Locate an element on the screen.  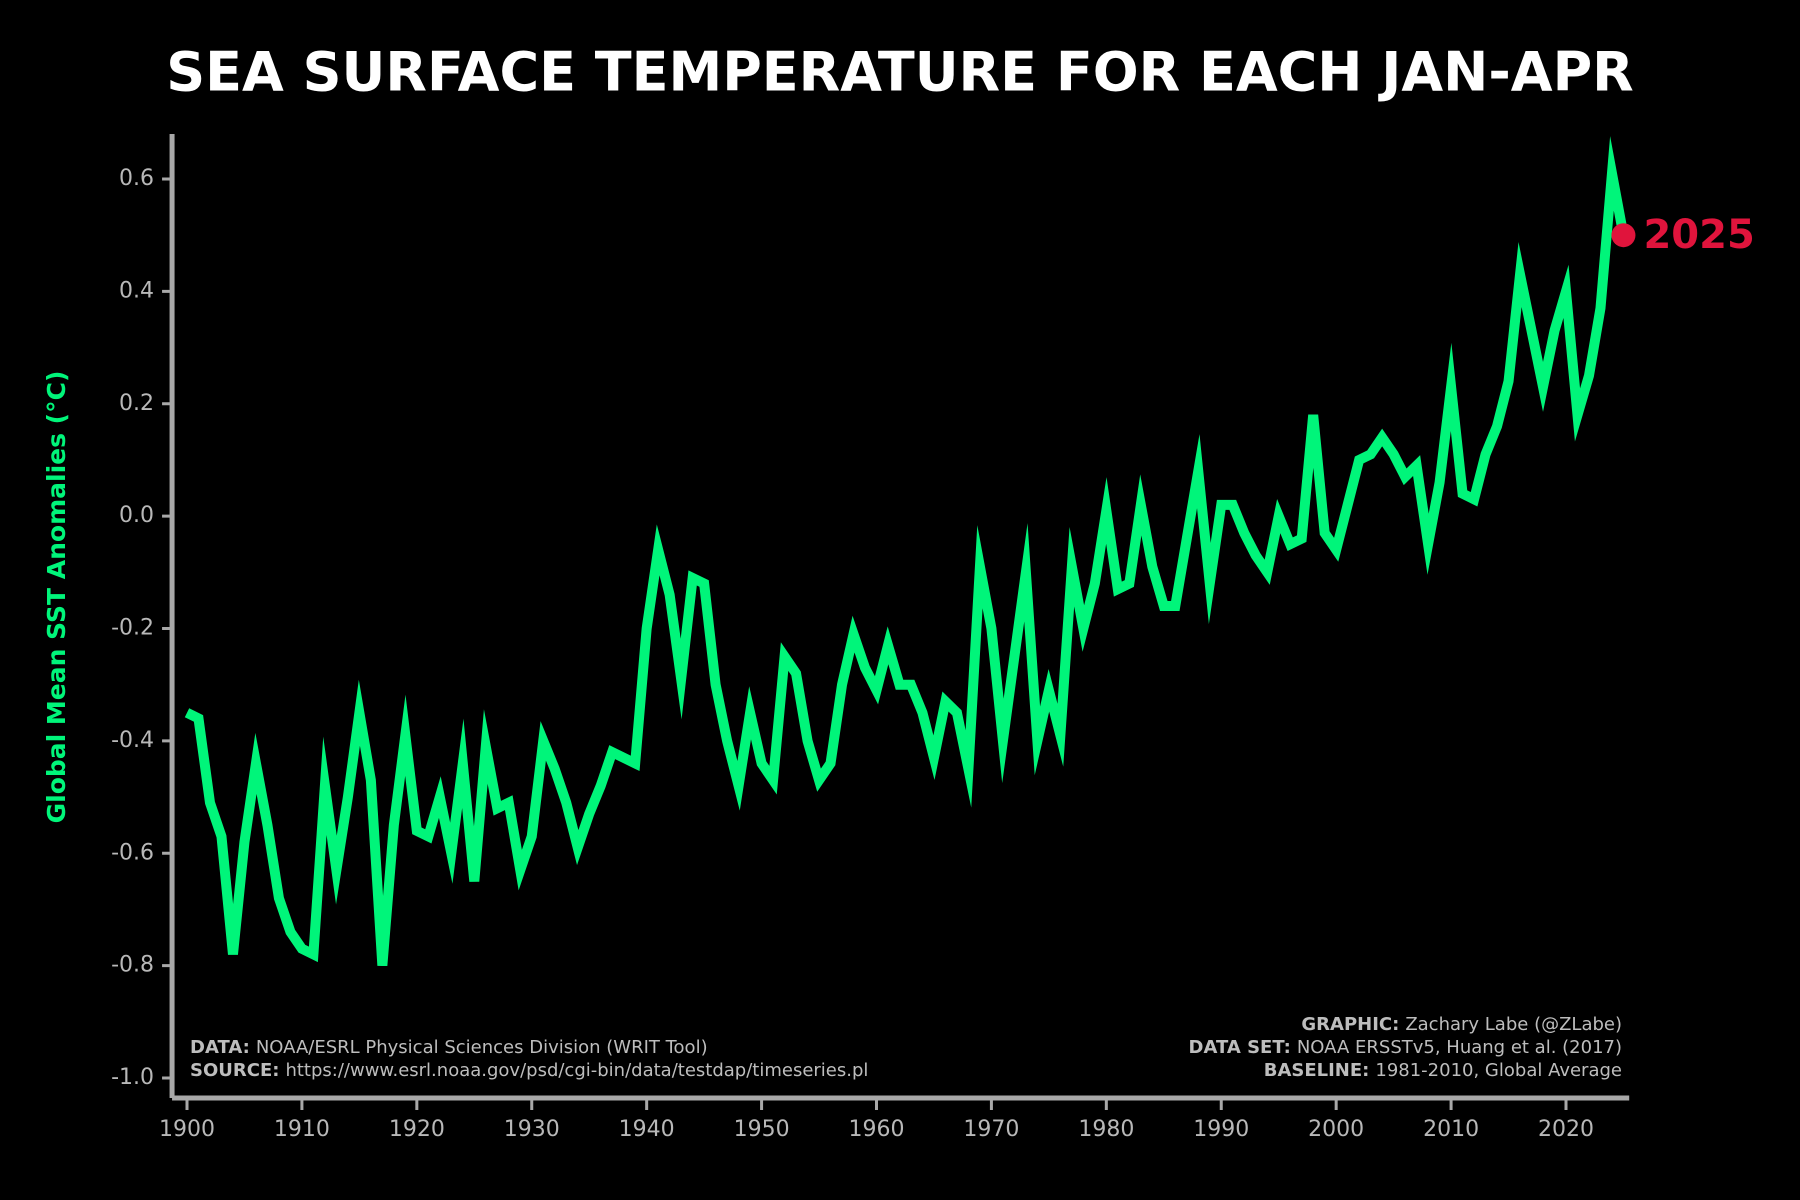
y-tick-label: -0.8 is located at coordinates (132, 965).